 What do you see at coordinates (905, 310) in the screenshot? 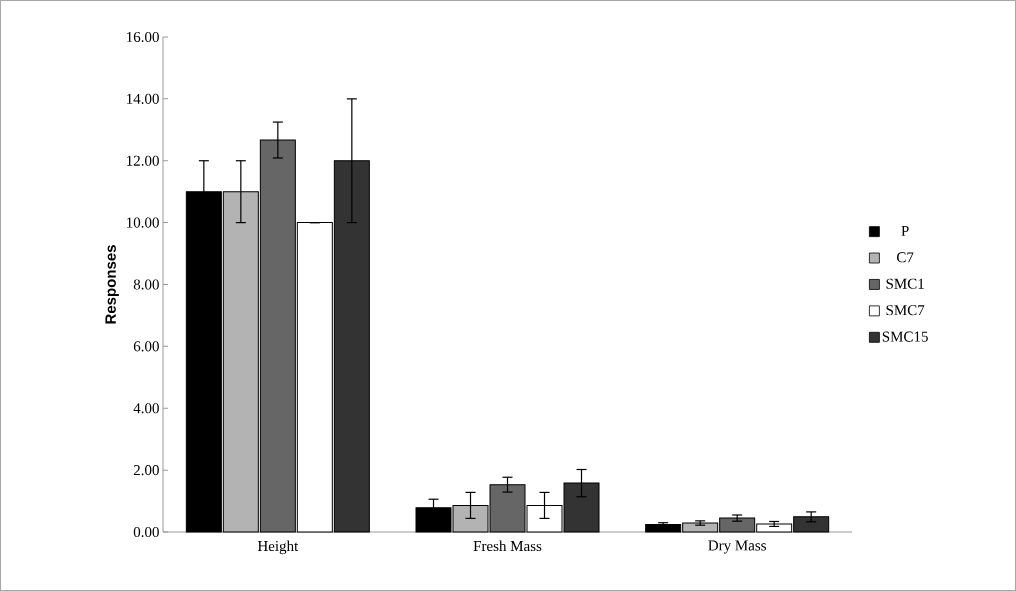
I see `legend-label: SMC7` at bounding box center [905, 310].